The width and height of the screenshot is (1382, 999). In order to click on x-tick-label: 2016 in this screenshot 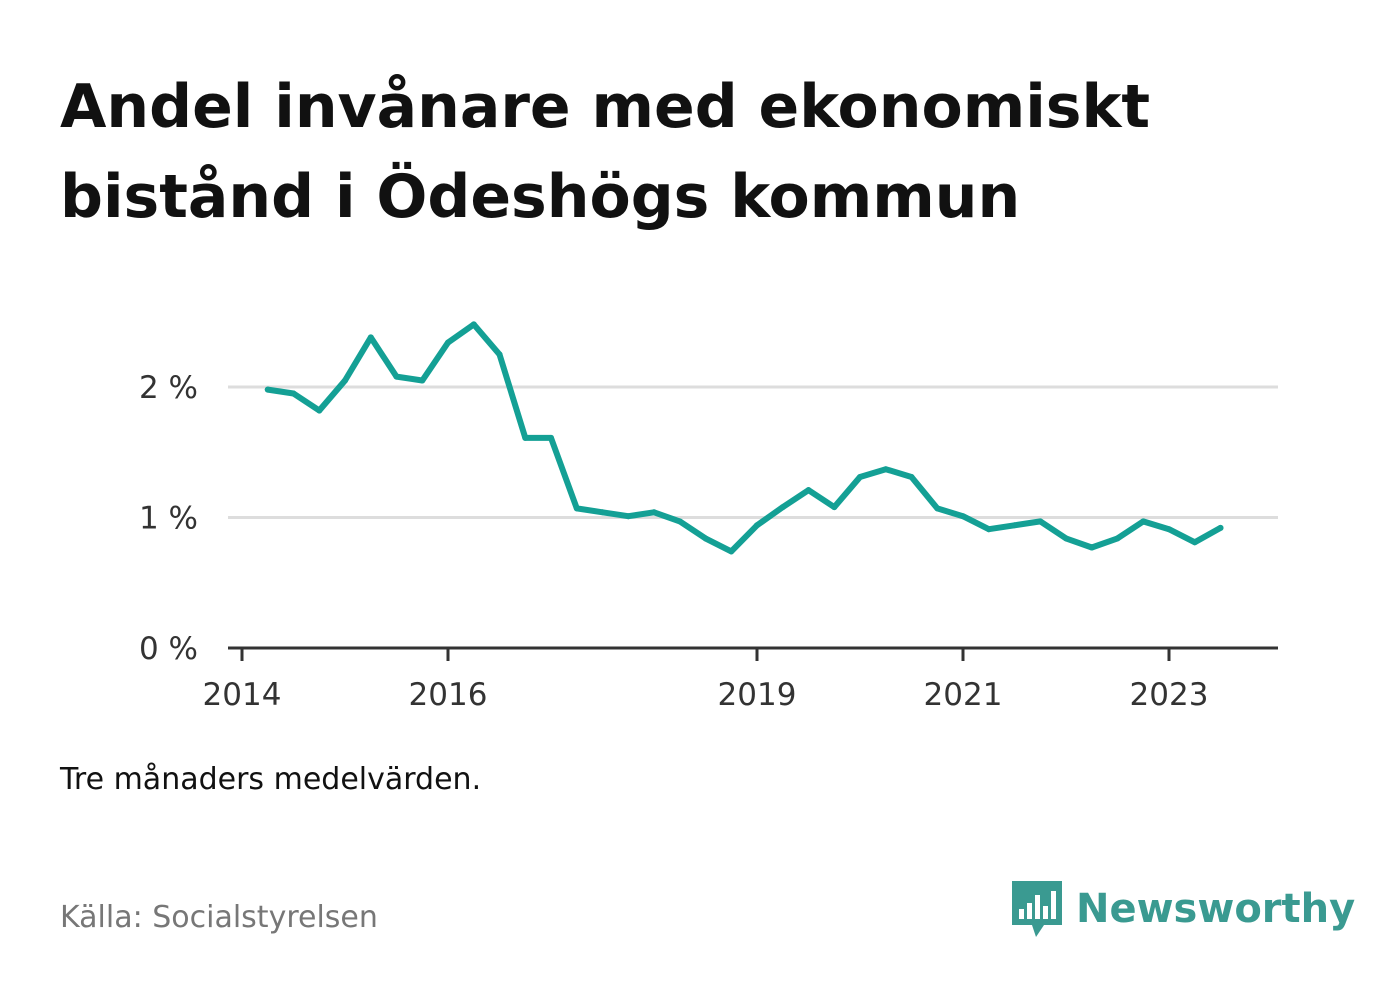, I will do `click(448, 695)`.